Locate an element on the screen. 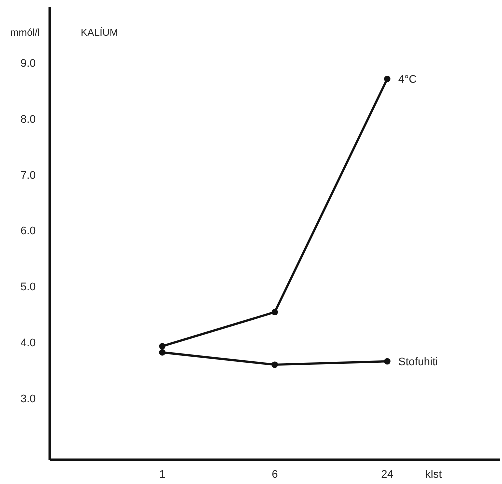 The image size is (502, 484). y-tick-label: 5.0 is located at coordinates (28, 288).